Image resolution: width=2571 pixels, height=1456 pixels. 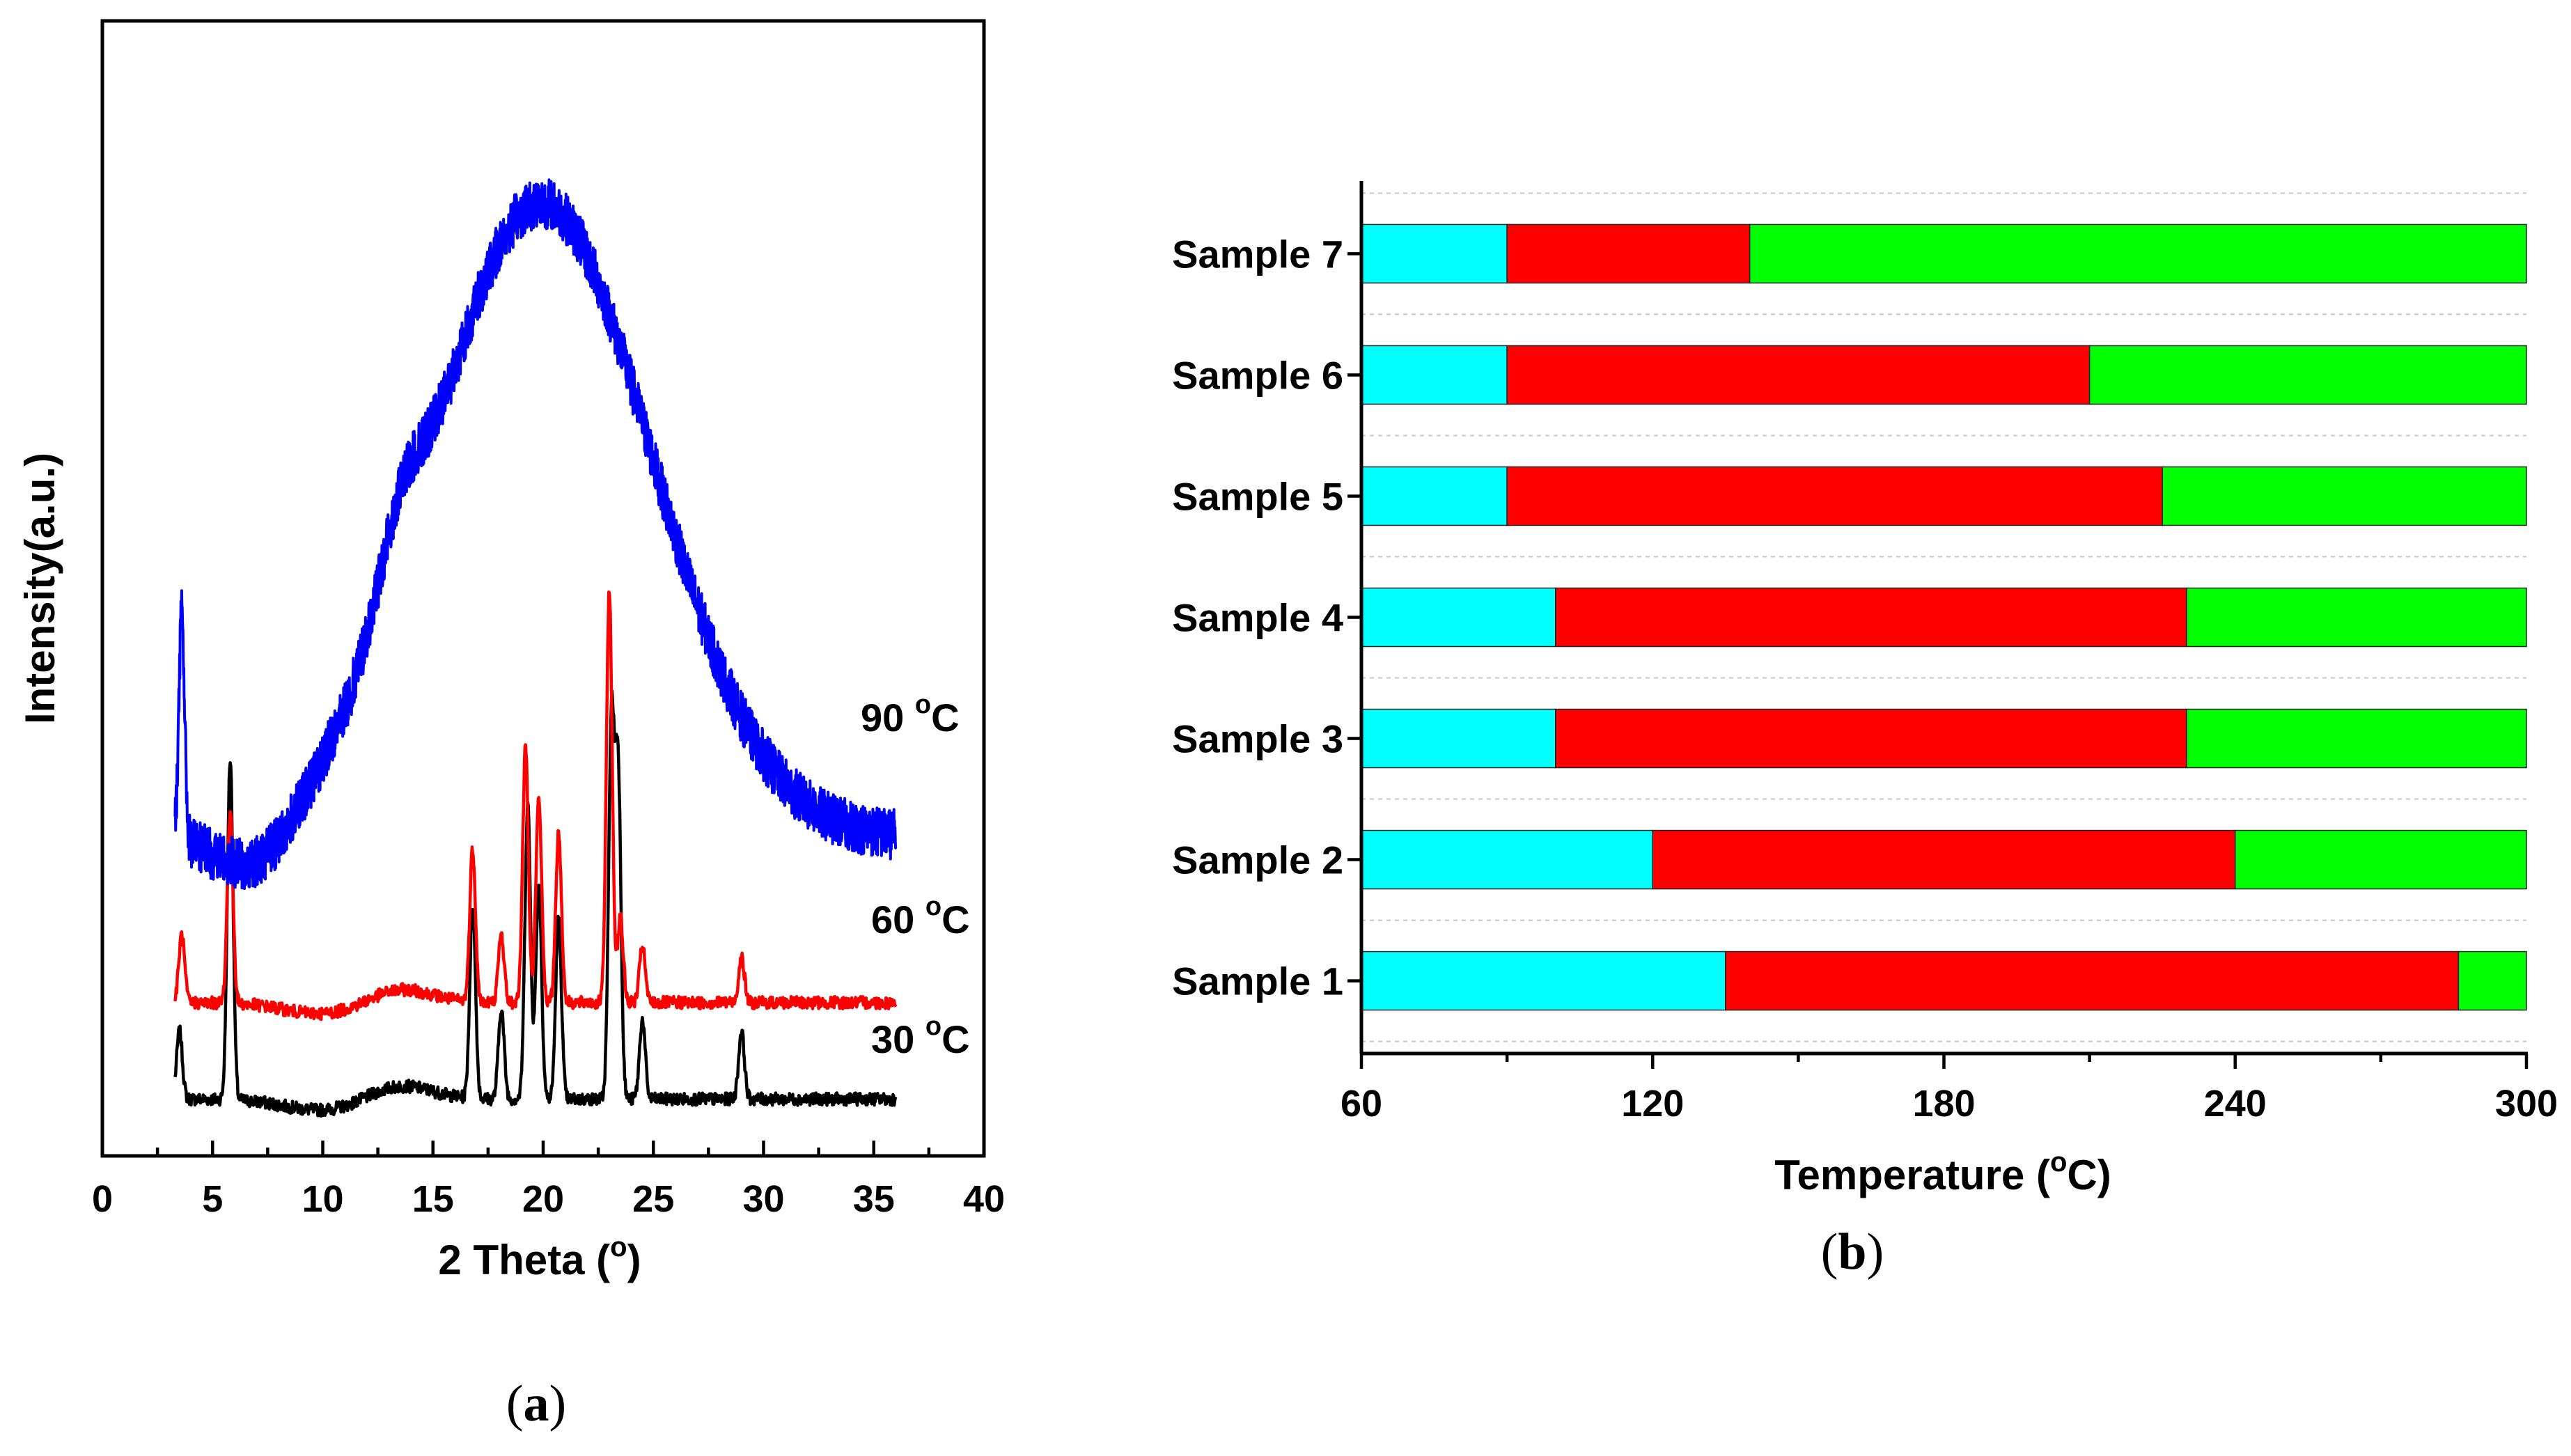 I want to click on bar-category-label: Sample 3, so click(x=1257, y=739).